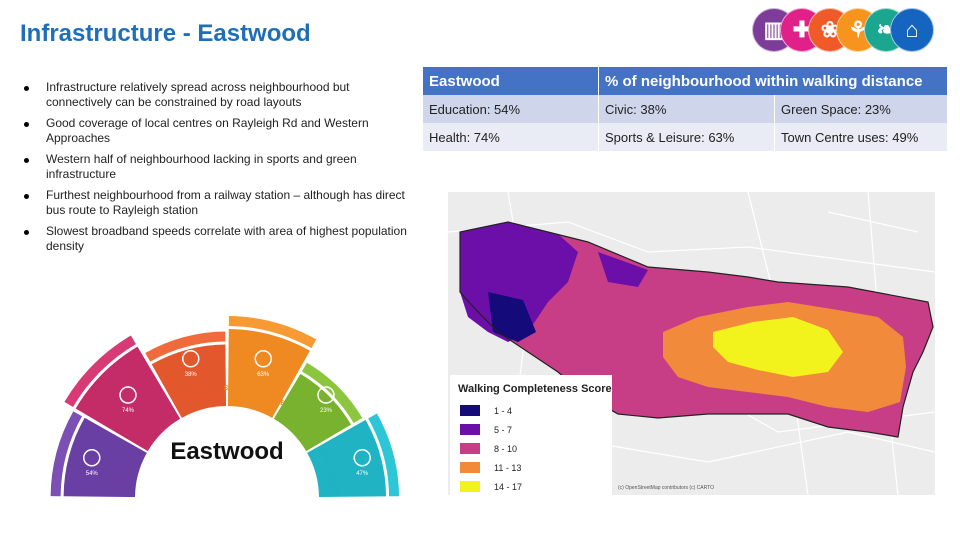  Describe the element at coordinates (165, 33) in the screenshot. I see `page-title: Infrastructure - Eastwood` at that location.